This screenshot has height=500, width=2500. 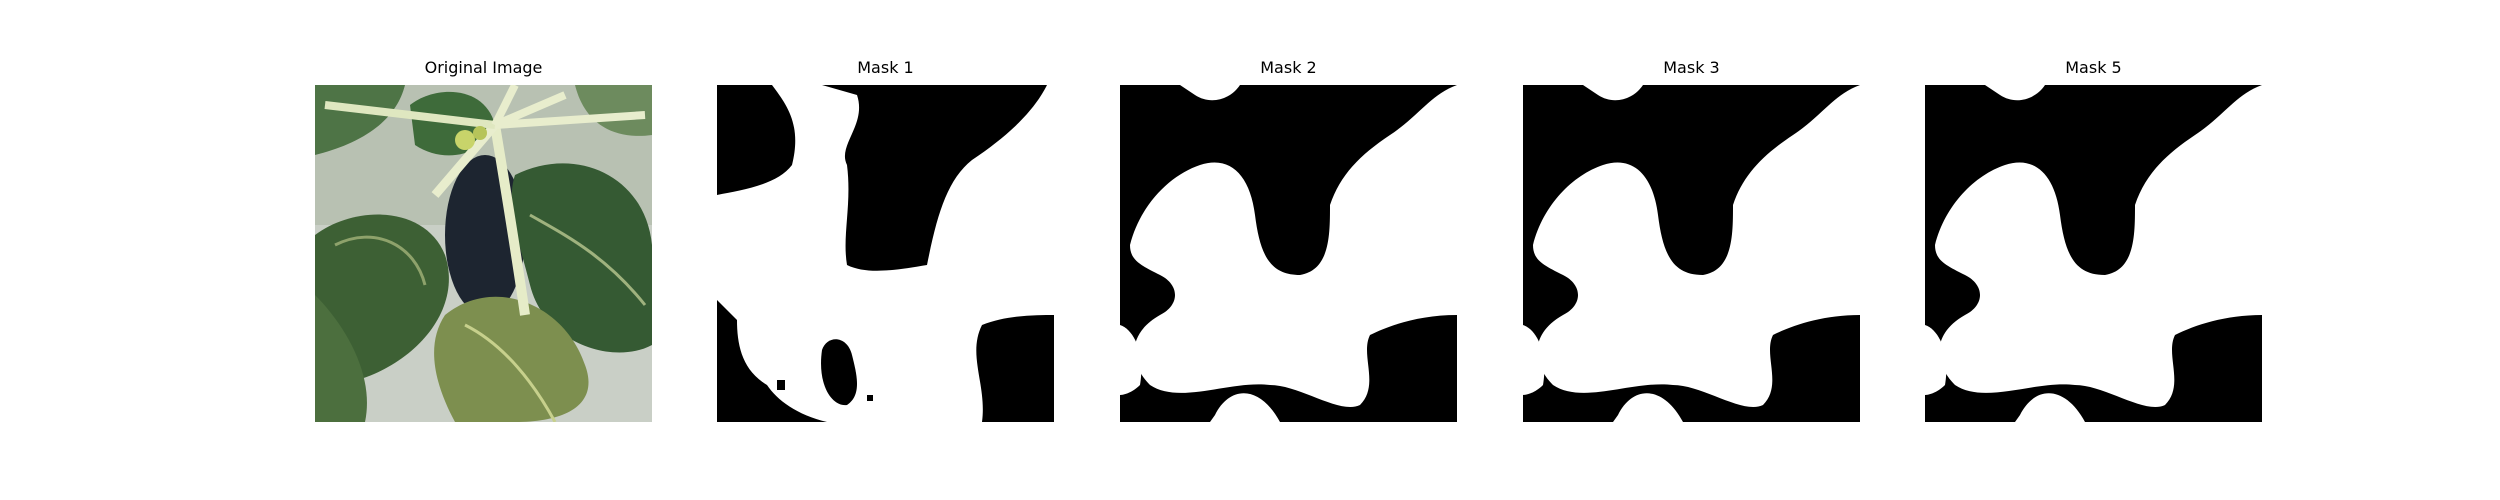 I want to click on plant-photo, so click(x=483, y=253).